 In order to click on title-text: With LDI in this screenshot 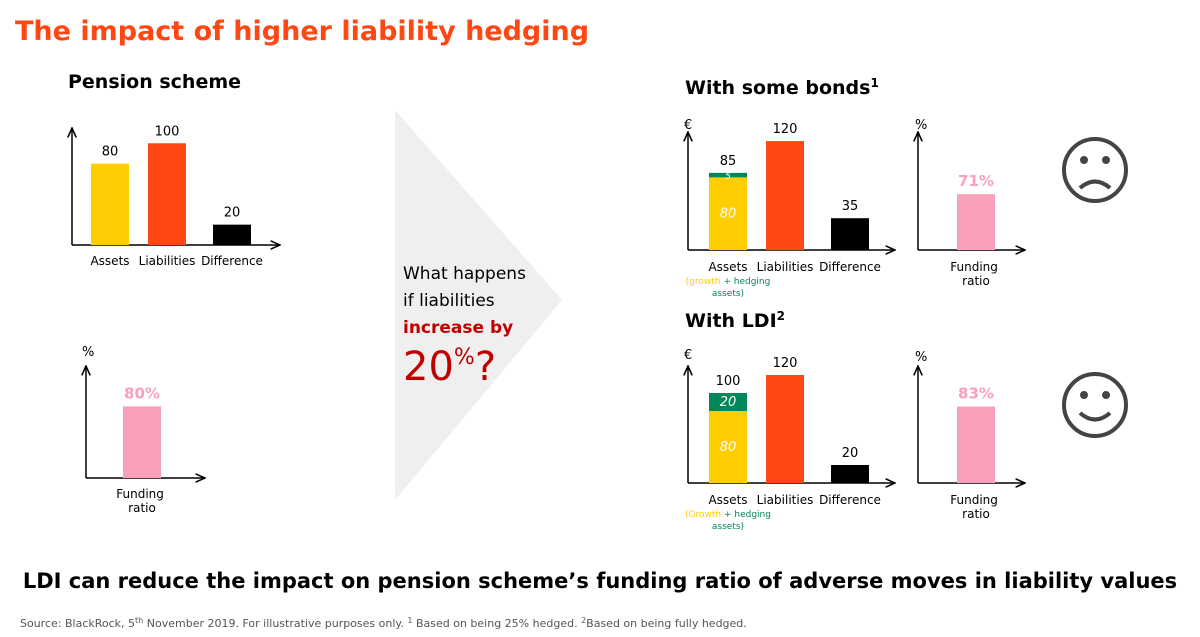, I will do `click(731, 321)`.